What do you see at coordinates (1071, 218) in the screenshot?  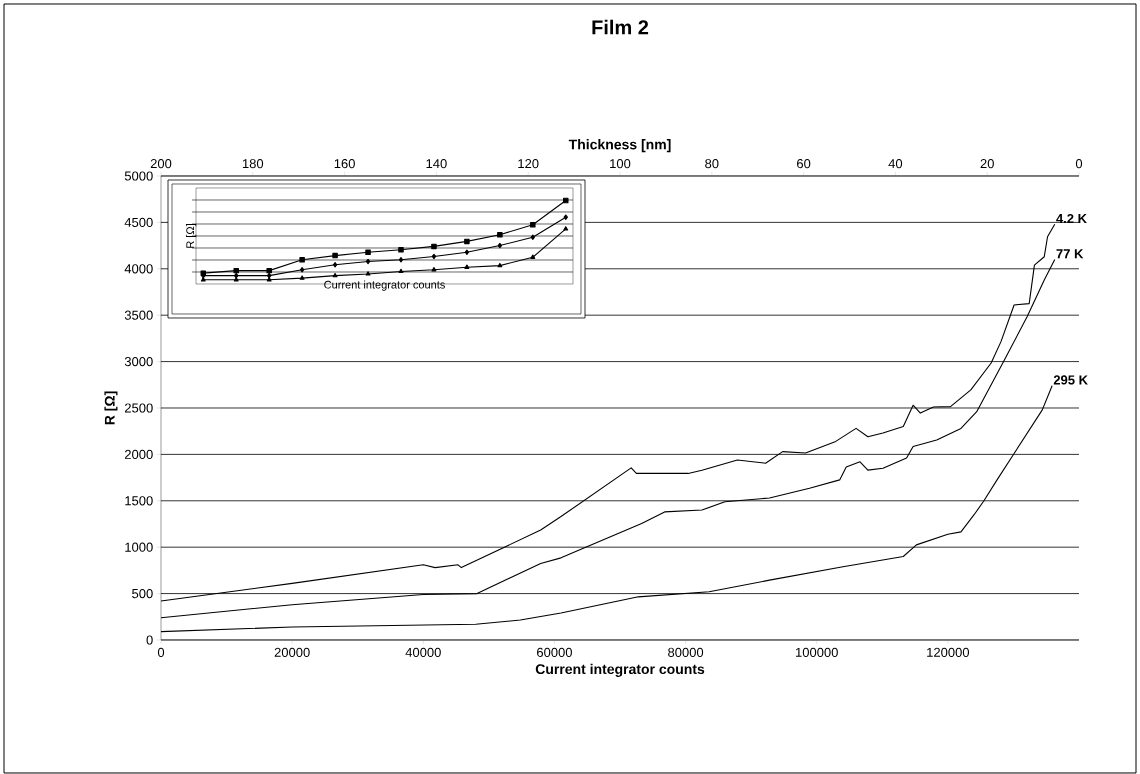 I see `series-label: 4.2 K` at bounding box center [1071, 218].